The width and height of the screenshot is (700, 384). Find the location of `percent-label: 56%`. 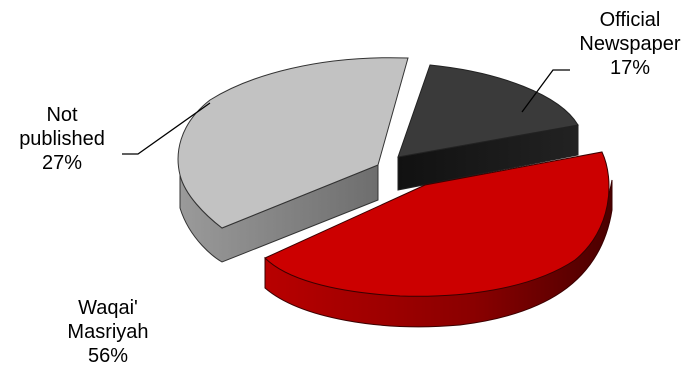

percent-label: 56% is located at coordinates (108, 356).